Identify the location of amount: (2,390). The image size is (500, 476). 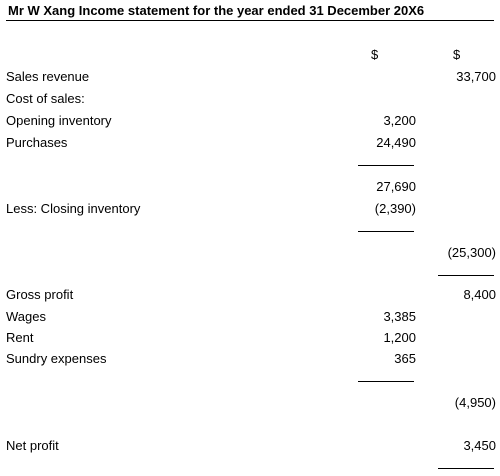
(395, 208).